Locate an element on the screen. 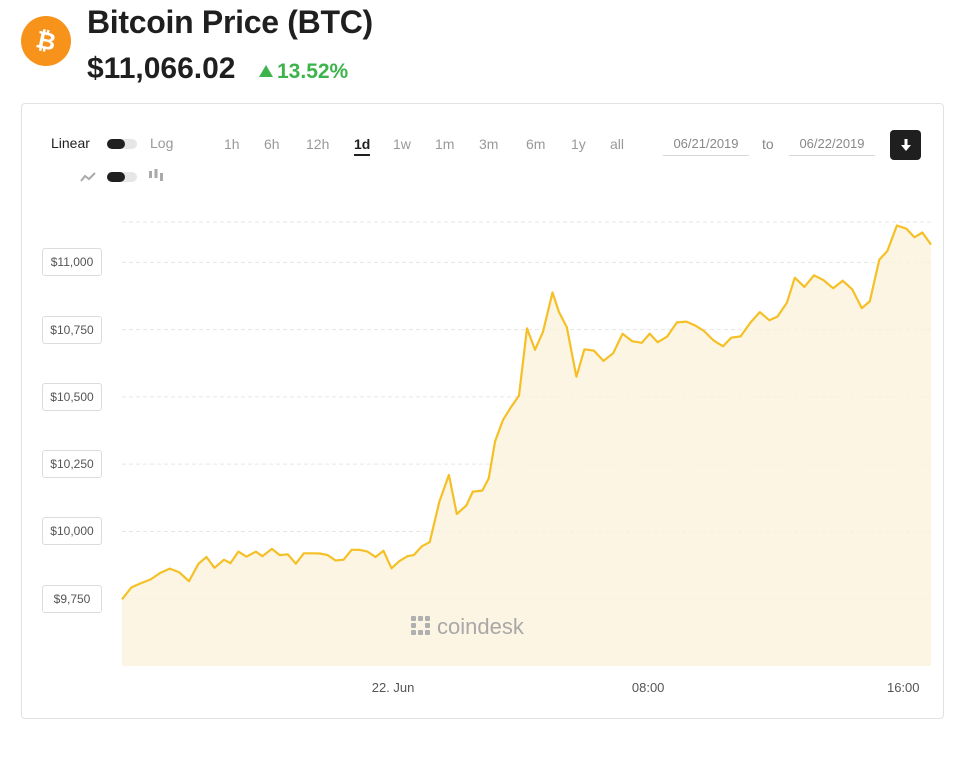  download-icon is located at coordinates (905, 145).